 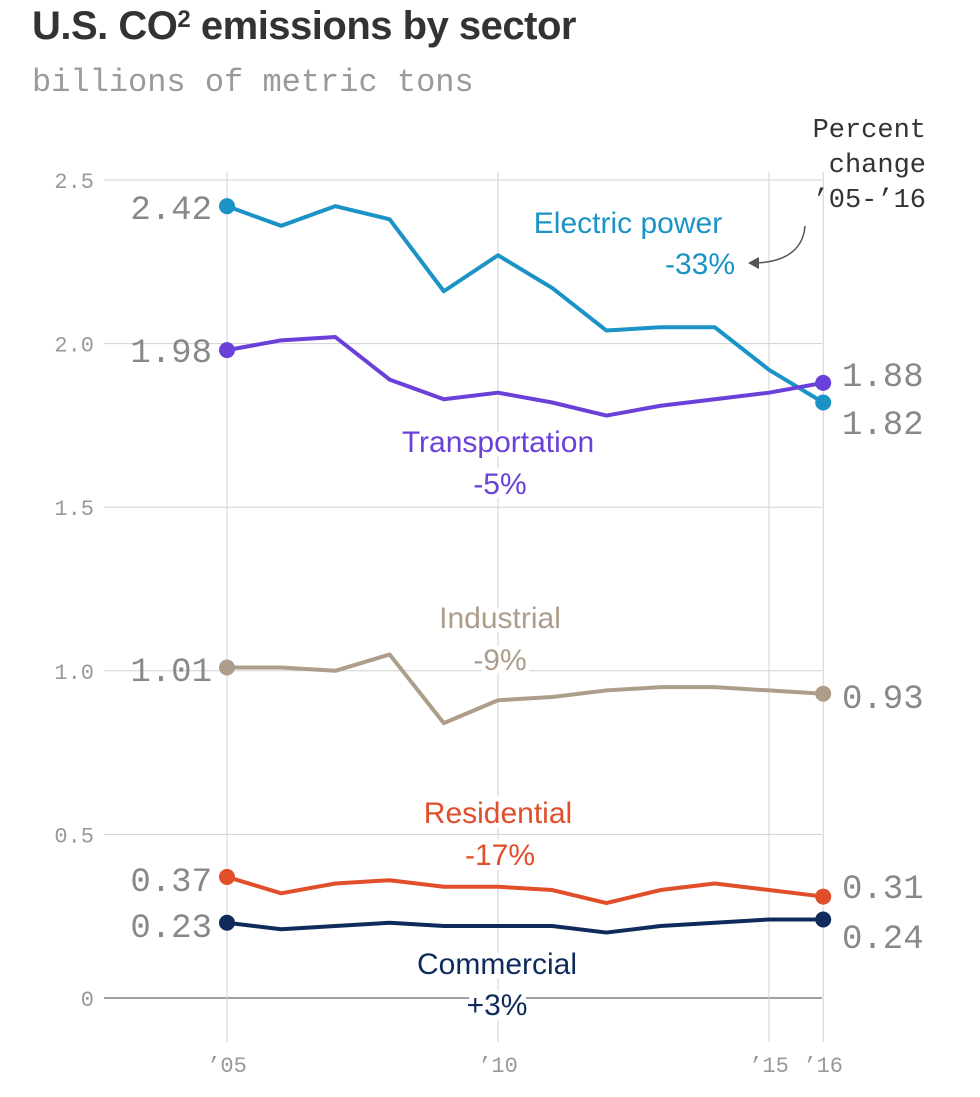 I want to click on end-value-label: 1.82, so click(x=883, y=426).